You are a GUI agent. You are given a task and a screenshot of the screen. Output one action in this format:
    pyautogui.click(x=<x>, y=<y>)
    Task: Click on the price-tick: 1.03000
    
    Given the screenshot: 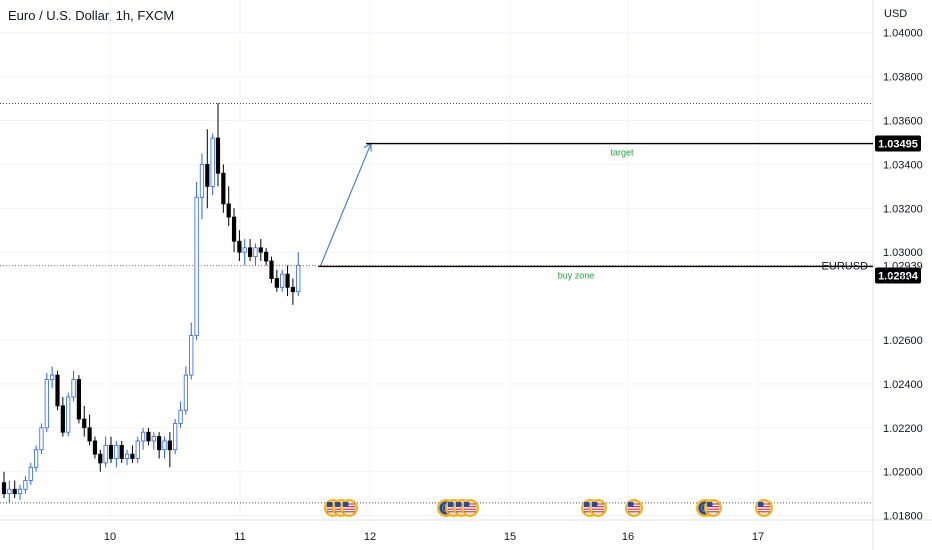 What is the action you would take?
    pyautogui.click(x=903, y=253)
    